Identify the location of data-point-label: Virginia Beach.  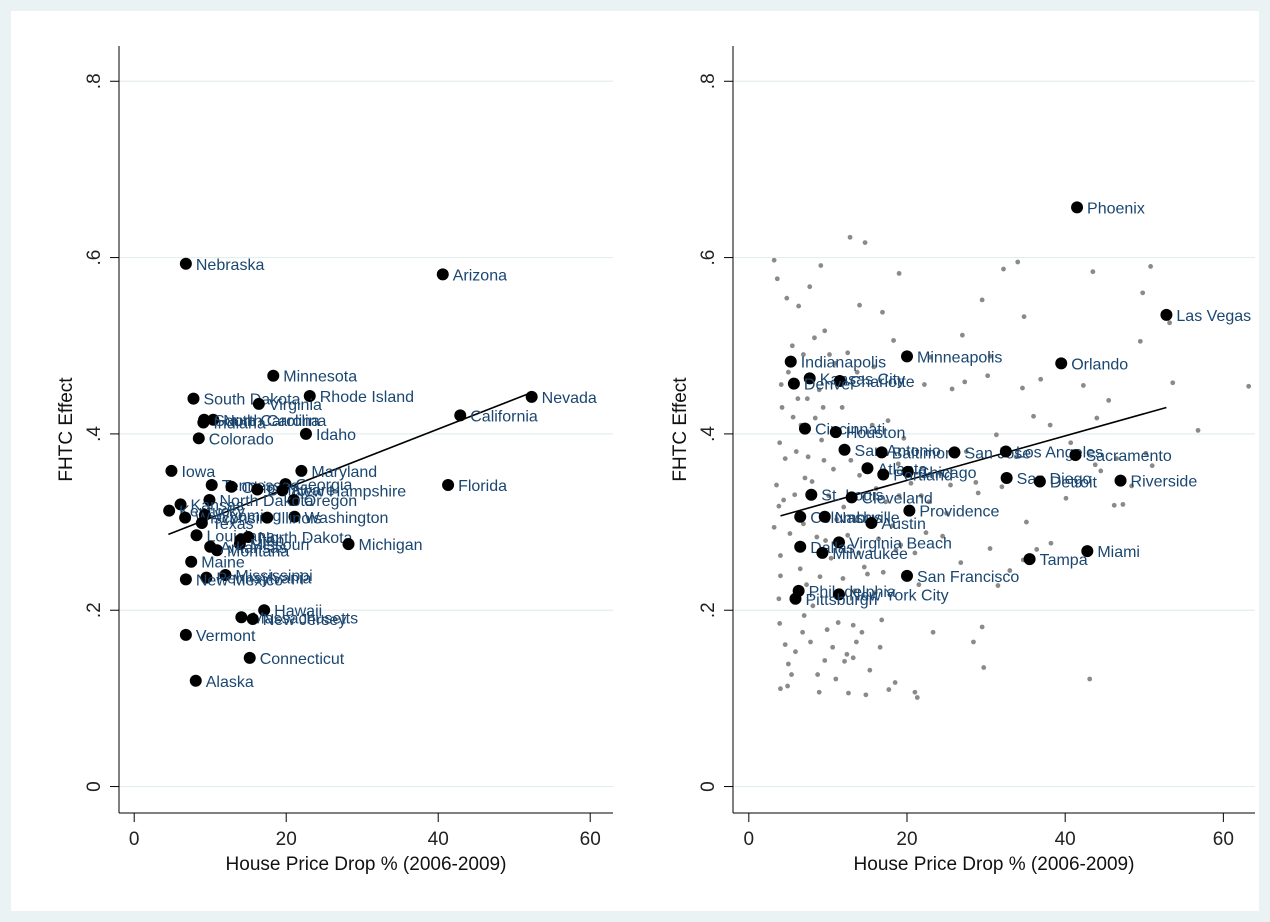
(900, 543).